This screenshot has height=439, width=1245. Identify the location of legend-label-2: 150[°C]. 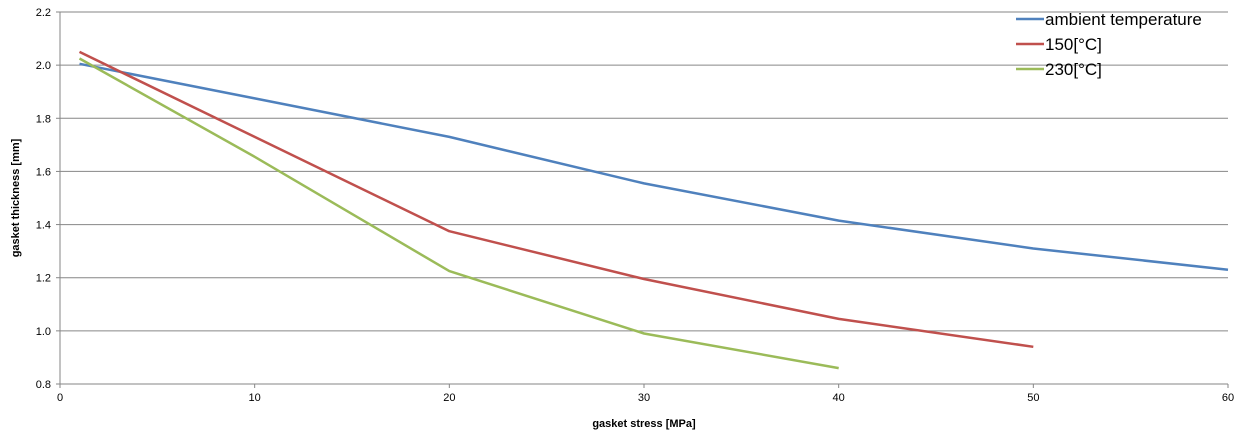
(1073, 44).